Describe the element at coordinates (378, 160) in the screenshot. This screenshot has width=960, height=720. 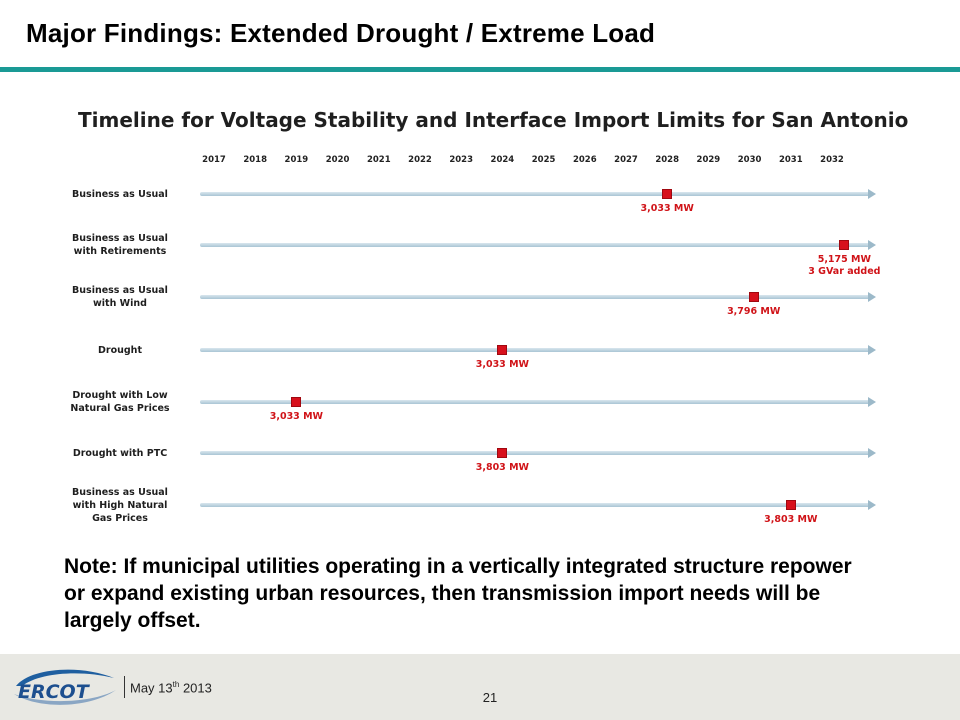
I see `year-tick-label: 2021` at that location.